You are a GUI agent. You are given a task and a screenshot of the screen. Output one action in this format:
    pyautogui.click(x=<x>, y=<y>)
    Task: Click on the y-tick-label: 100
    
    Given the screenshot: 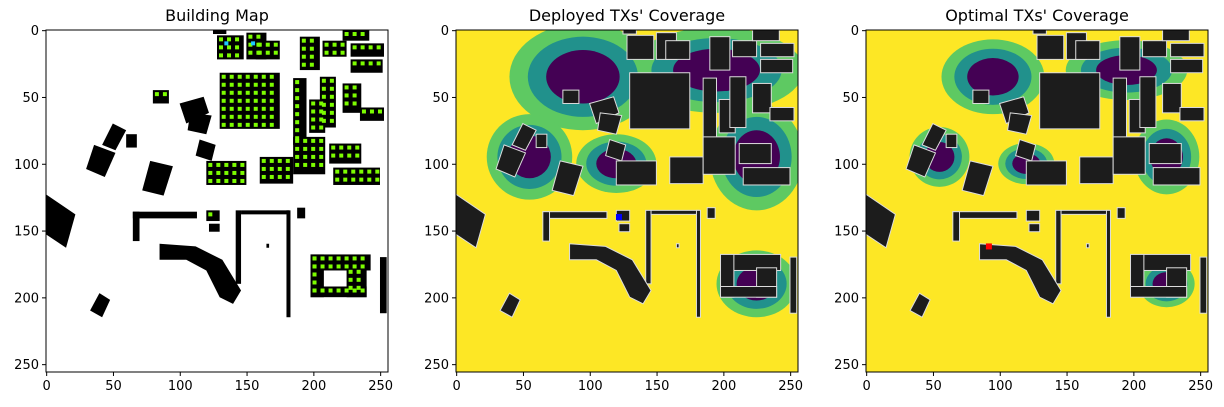 What is the action you would take?
    pyautogui.click(x=26, y=165)
    